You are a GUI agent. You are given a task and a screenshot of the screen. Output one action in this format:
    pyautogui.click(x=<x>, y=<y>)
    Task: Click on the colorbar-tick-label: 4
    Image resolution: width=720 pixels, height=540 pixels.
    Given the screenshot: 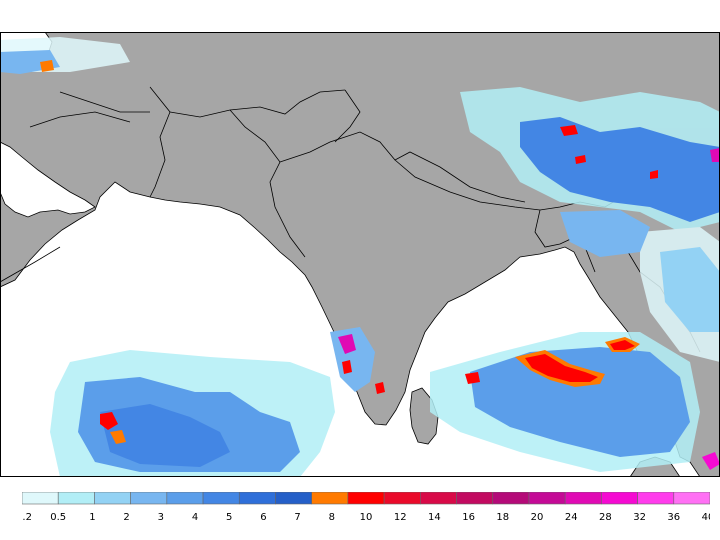 What is the action you would take?
    pyautogui.click(x=195, y=517)
    